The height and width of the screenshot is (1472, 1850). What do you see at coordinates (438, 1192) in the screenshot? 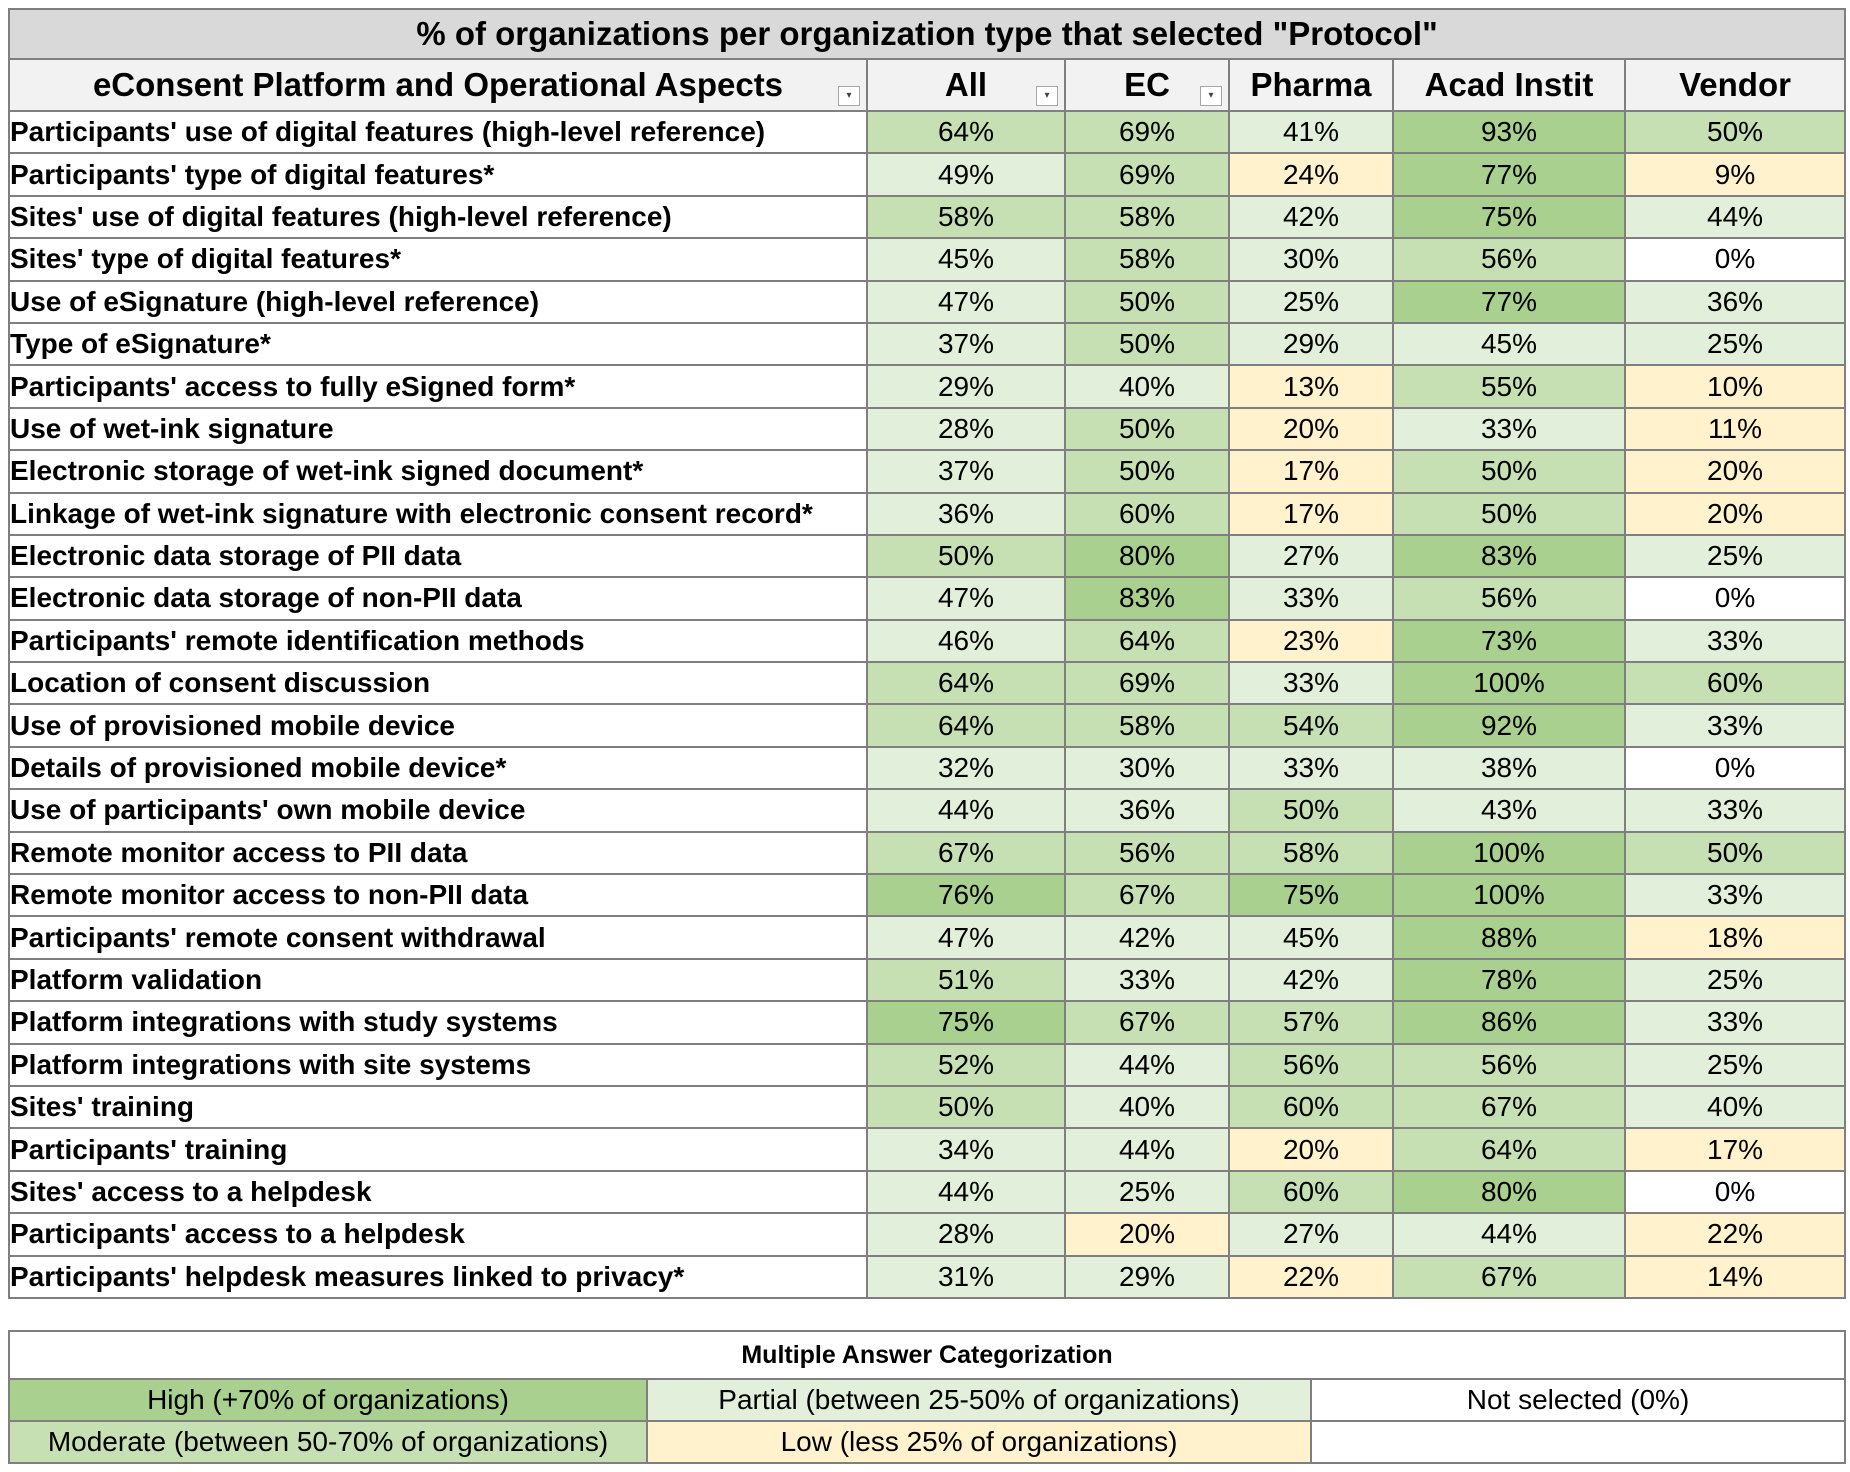
I see `row-aspect-label: Sites' access to a helpdesk` at bounding box center [438, 1192].